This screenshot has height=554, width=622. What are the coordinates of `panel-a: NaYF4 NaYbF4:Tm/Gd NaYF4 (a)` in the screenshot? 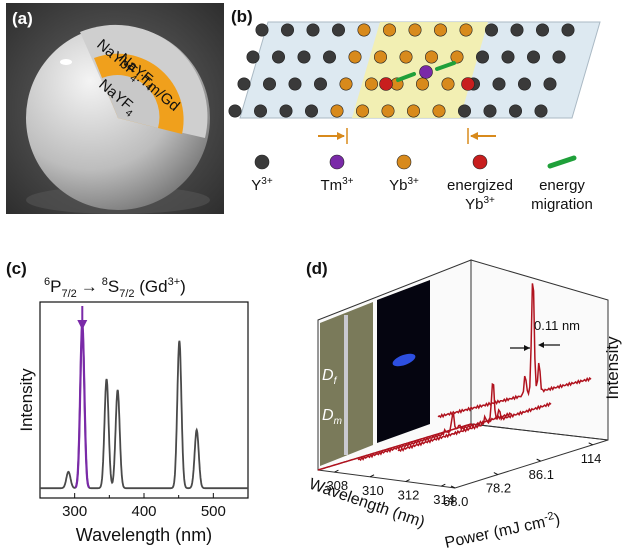 It's located at (115, 108).